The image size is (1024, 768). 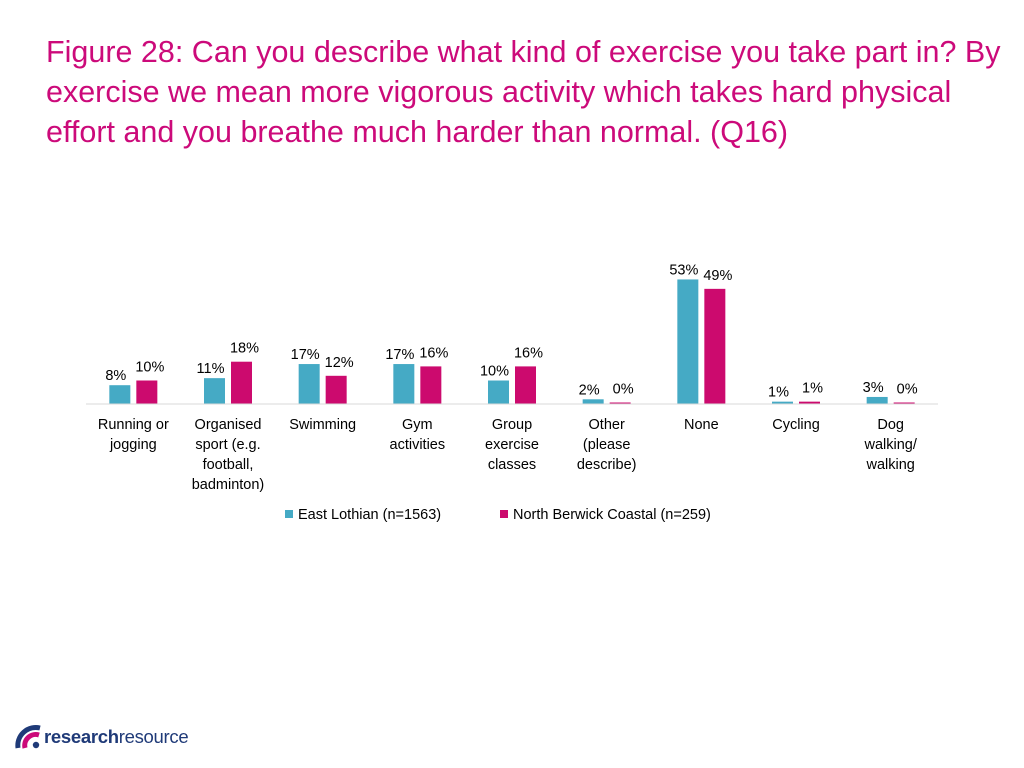 I want to click on data-label-series2-4: 16%, so click(x=528, y=353).